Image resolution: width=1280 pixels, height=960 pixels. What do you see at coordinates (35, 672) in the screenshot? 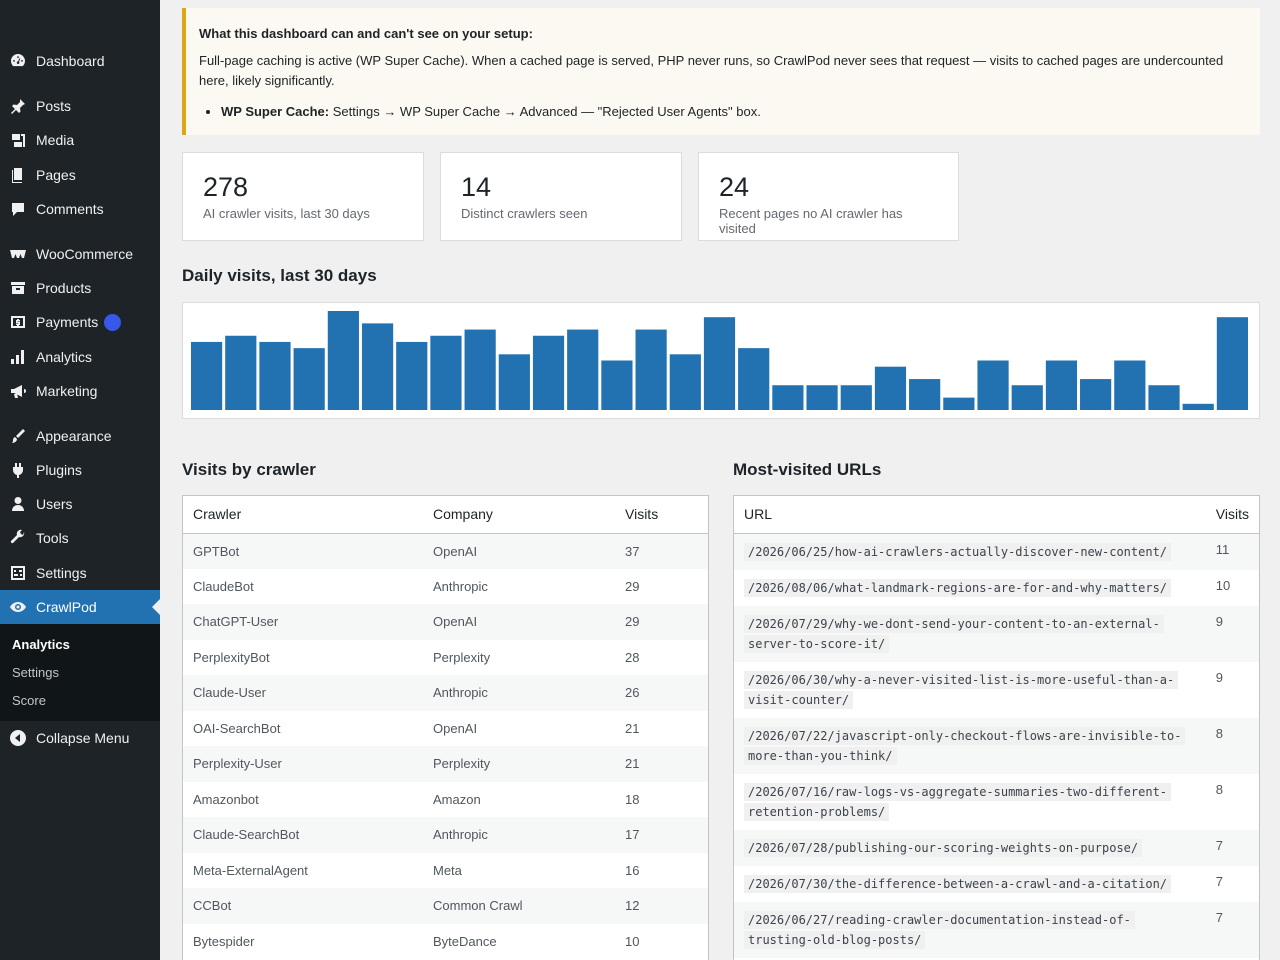
I see `submenu-item-settings: Settings` at bounding box center [35, 672].